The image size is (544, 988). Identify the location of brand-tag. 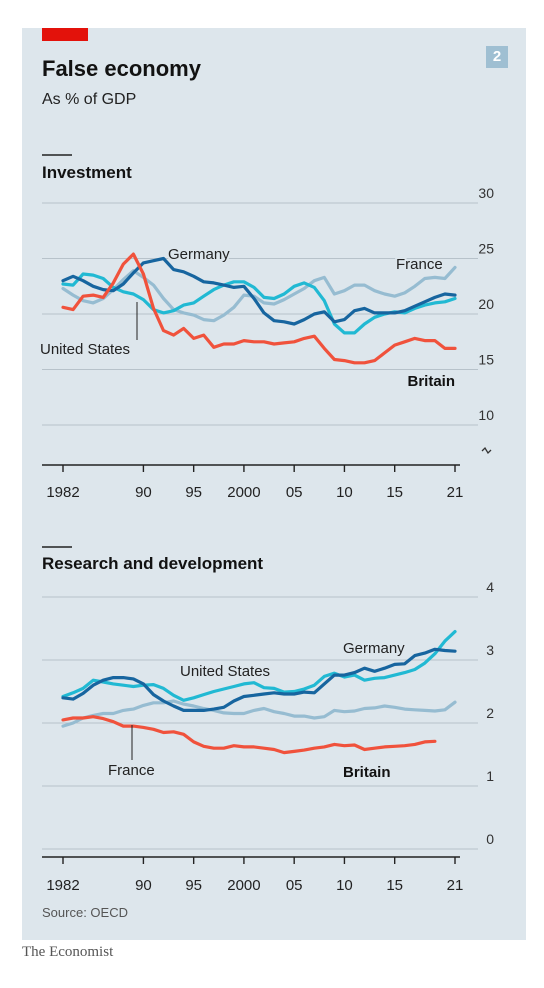
(65, 34).